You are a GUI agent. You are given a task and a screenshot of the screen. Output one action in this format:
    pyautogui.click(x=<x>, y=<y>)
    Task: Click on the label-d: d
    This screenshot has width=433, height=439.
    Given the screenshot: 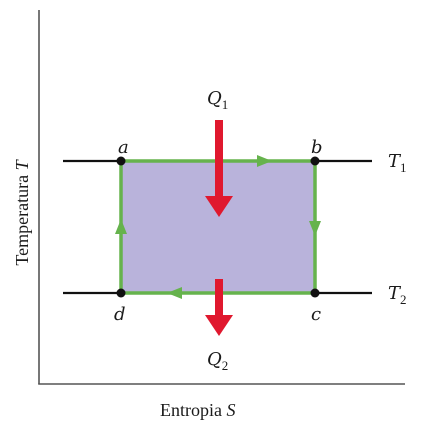 What is the action you would take?
    pyautogui.click(x=120, y=314)
    